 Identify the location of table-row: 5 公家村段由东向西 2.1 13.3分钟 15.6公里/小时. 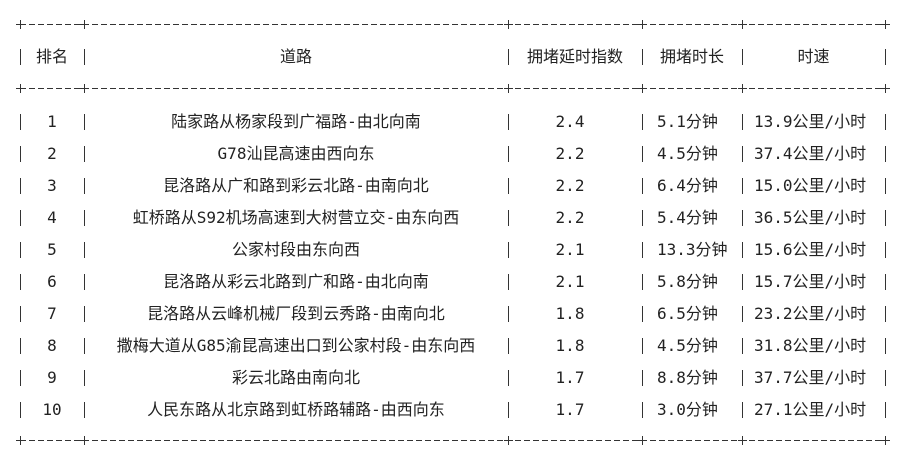
(452, 250).